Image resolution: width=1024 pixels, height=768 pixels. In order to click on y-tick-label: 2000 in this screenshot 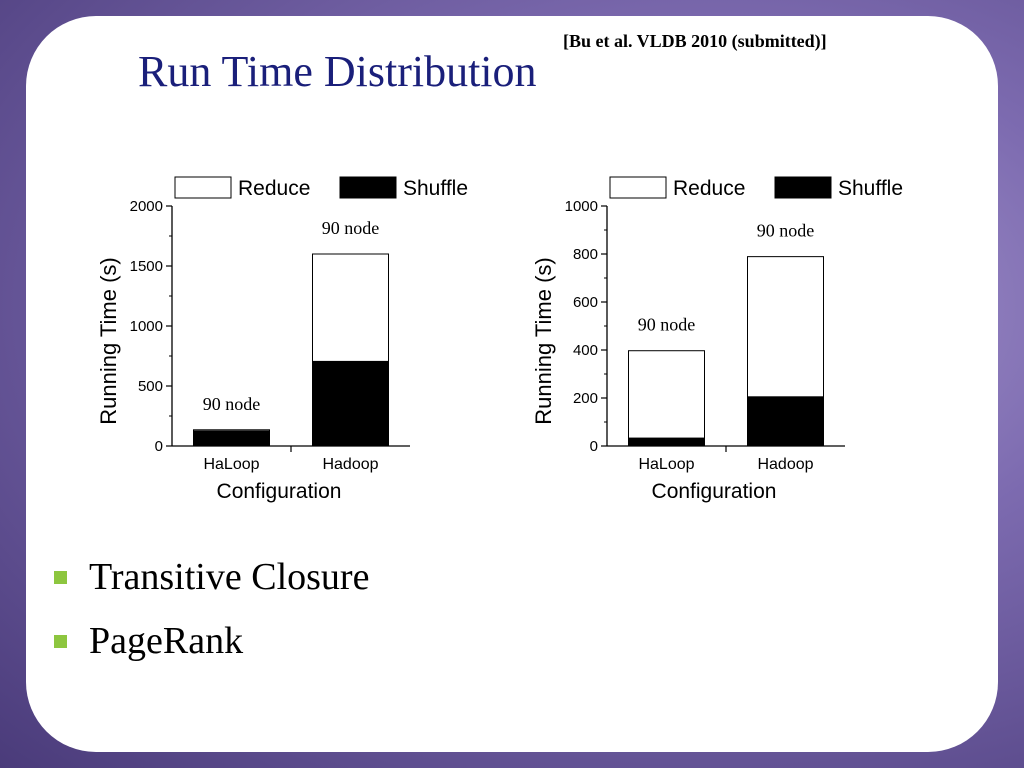, I will do `click(146, 206)`.